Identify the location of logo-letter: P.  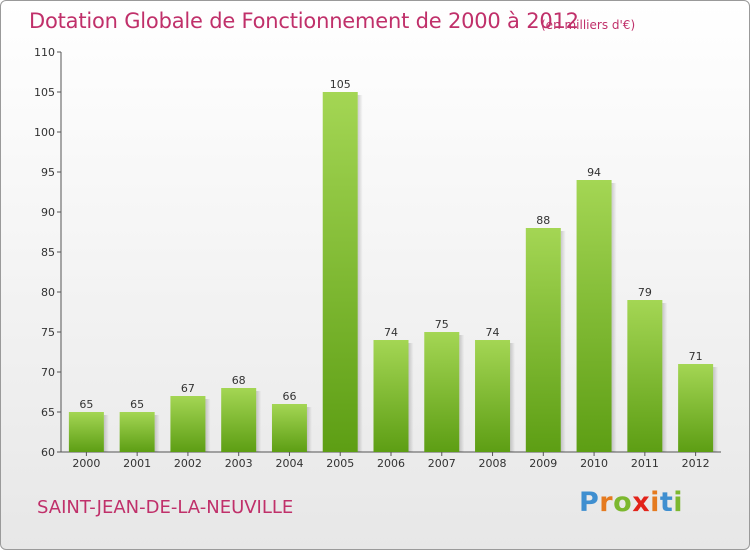
(589, 502).